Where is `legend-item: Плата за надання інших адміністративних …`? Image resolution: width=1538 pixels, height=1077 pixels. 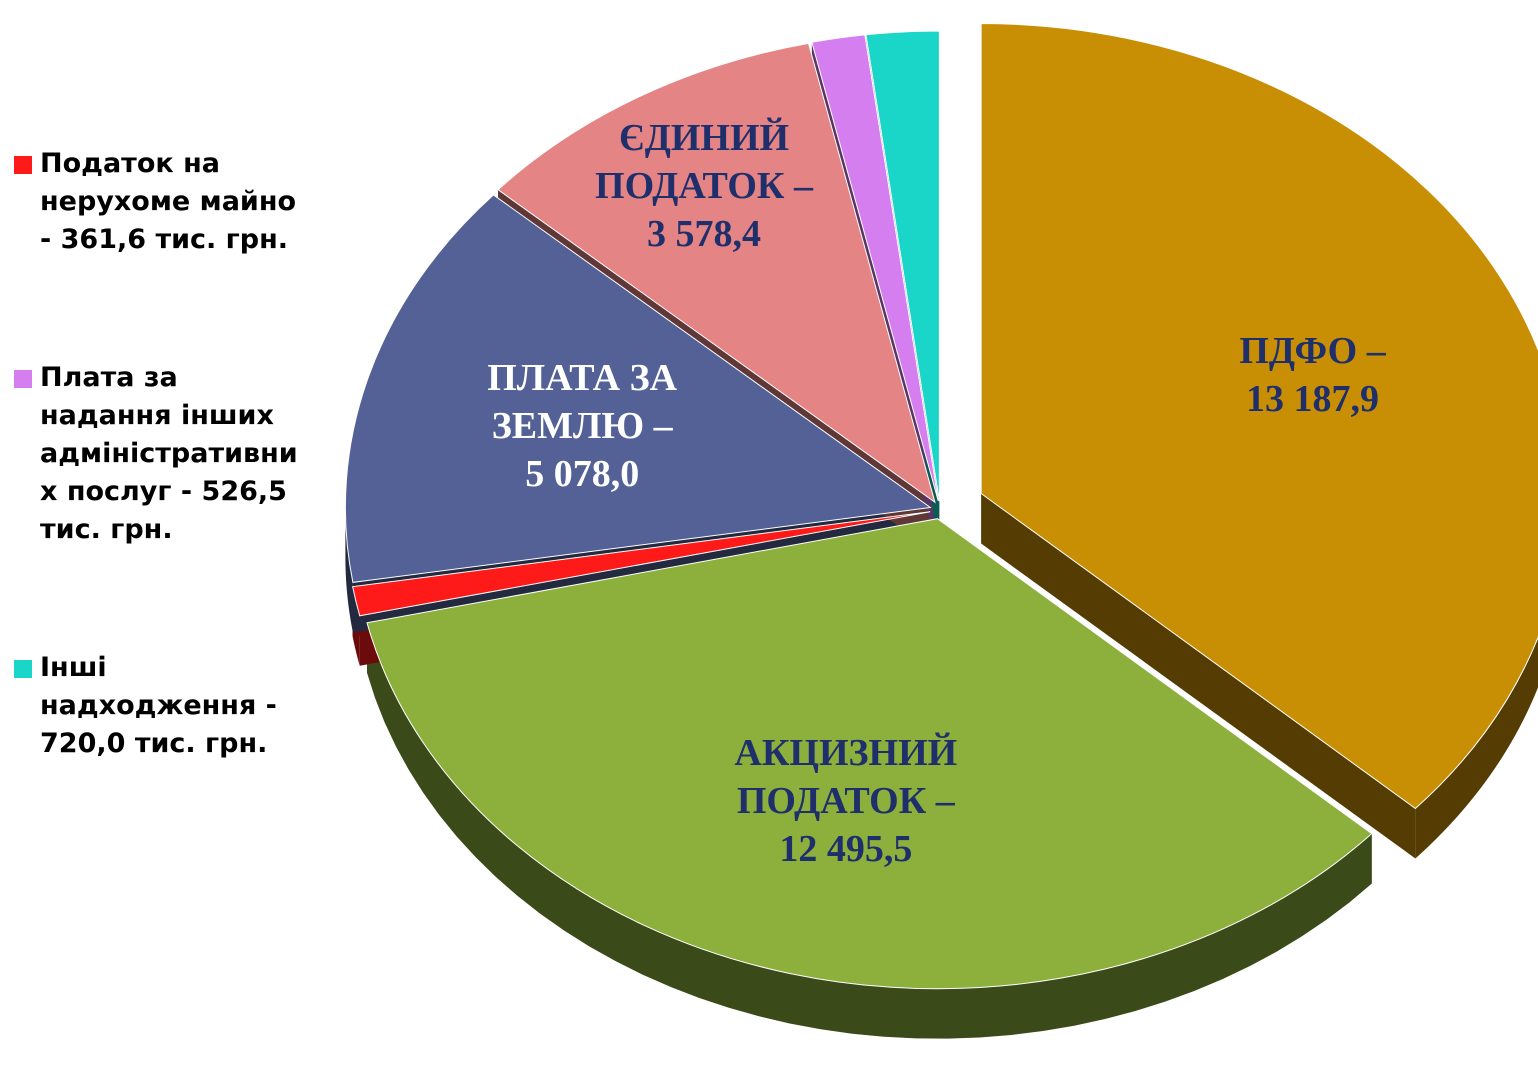 legend-item: Плата за надання інших адміністративних … is located at coordinates (164, 454).